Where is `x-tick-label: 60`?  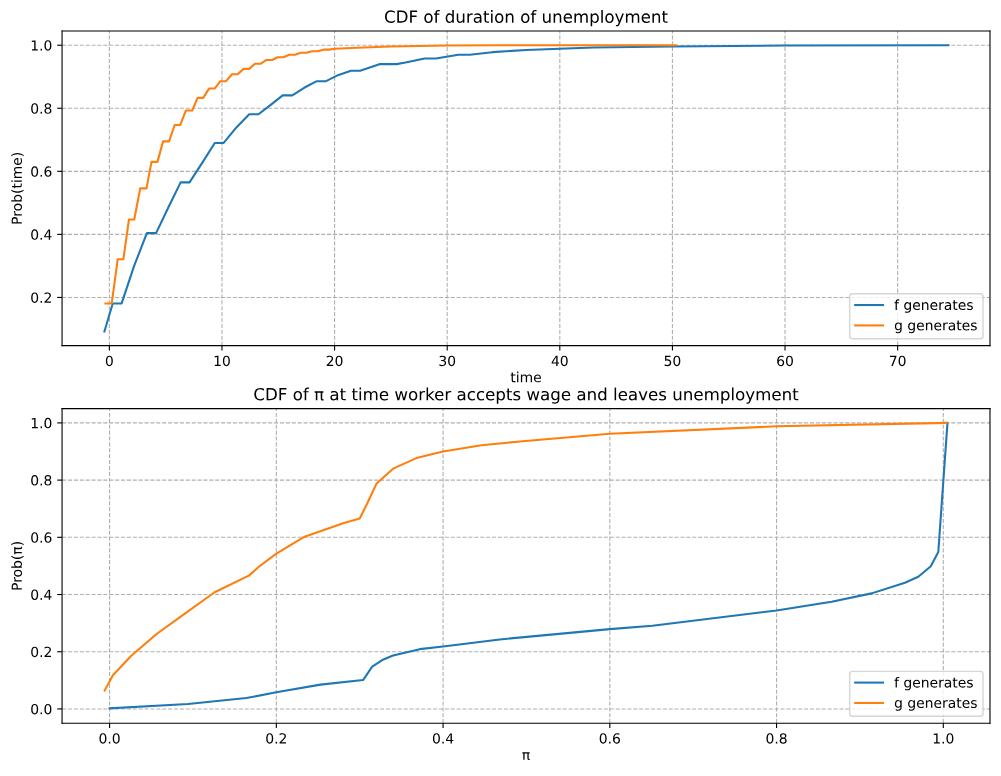
x-tick-label: 60 is located at coordinates (785, 361).